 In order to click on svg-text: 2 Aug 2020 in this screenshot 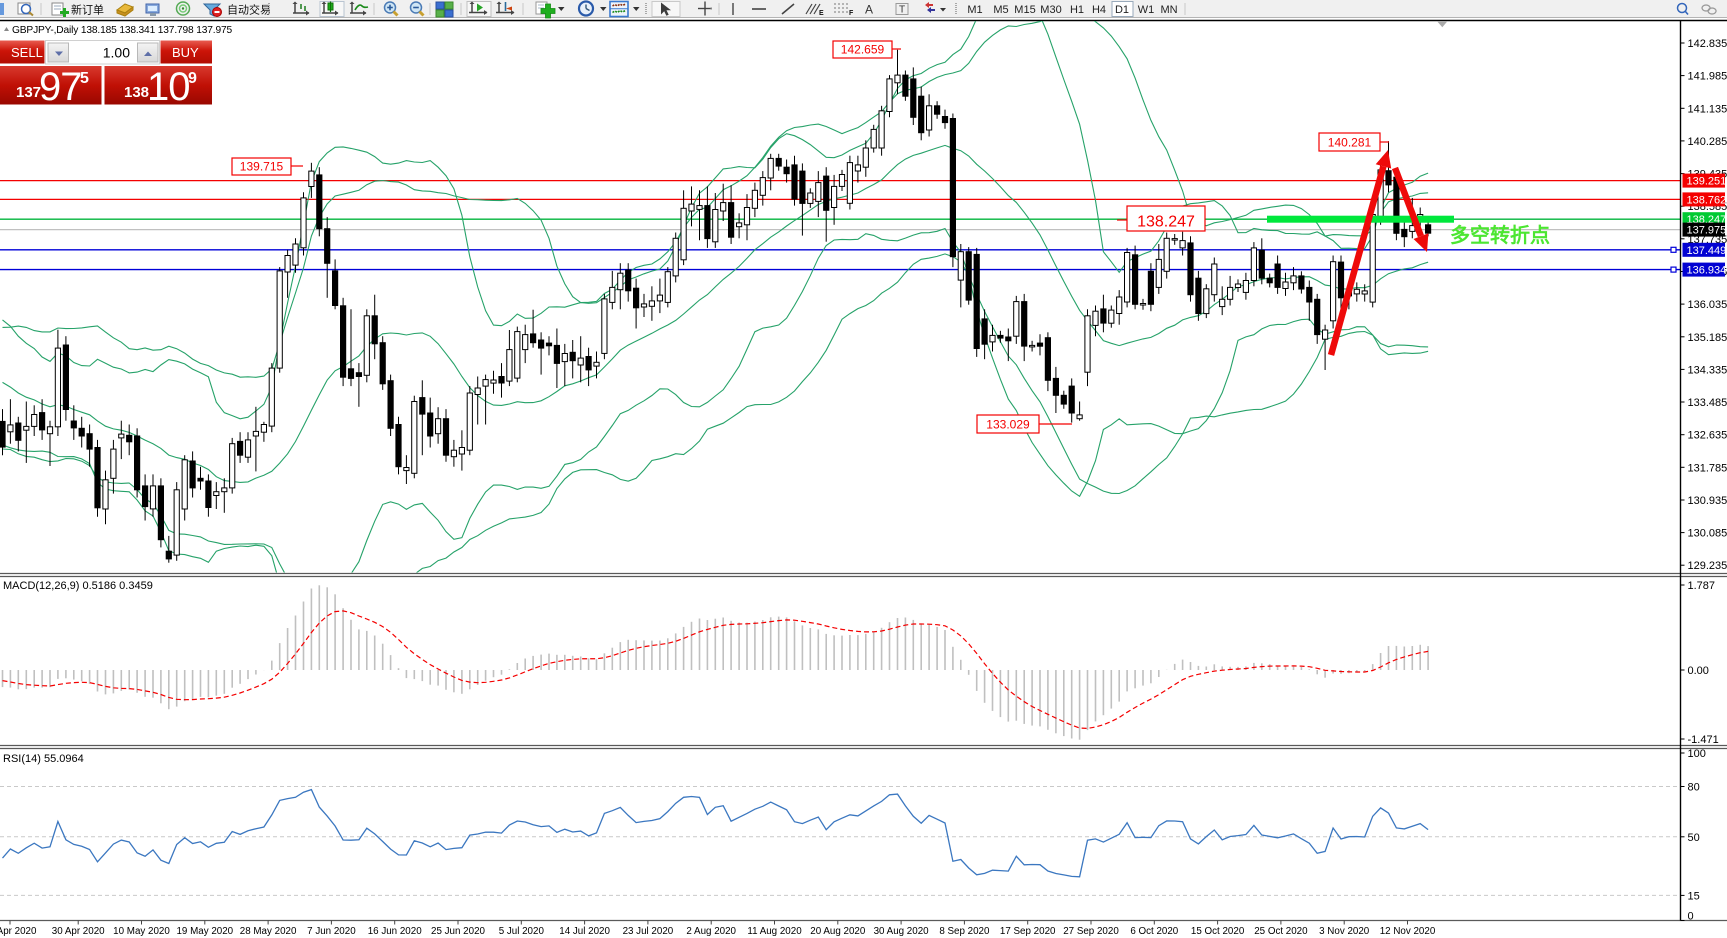, I will do `click(711, 931)`.